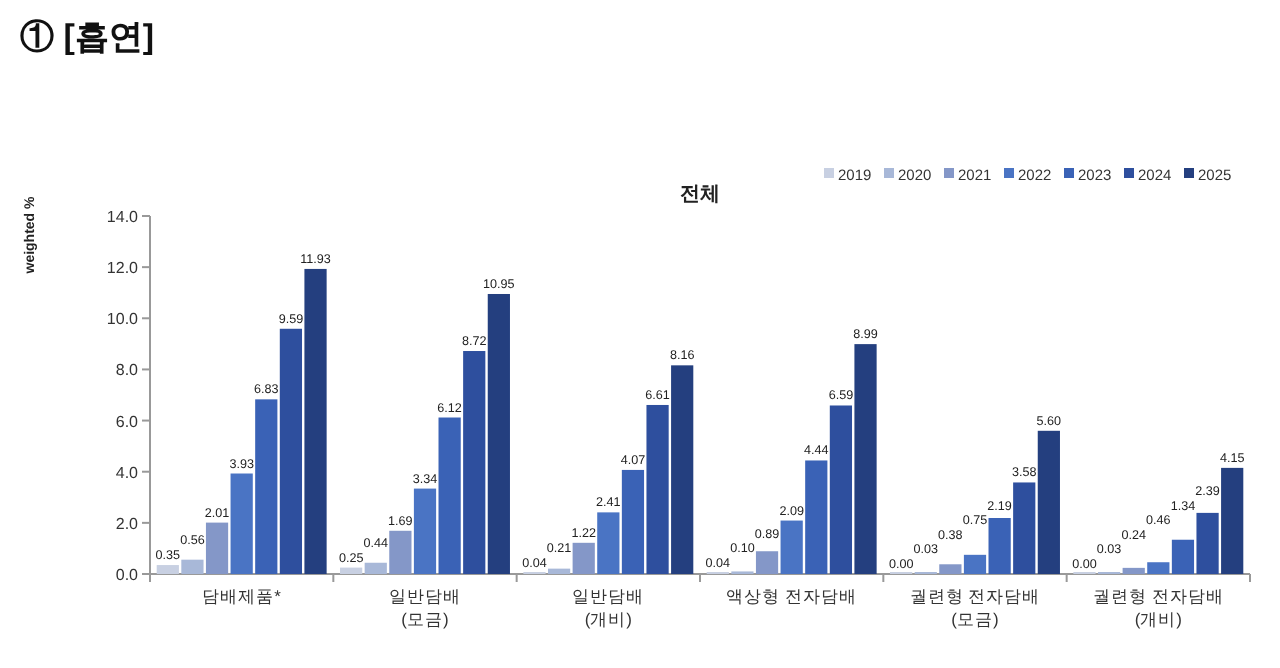 This screenshot has height=668, width=1280. I want to click on y-tick-label: 6.0, so click(127, 421).